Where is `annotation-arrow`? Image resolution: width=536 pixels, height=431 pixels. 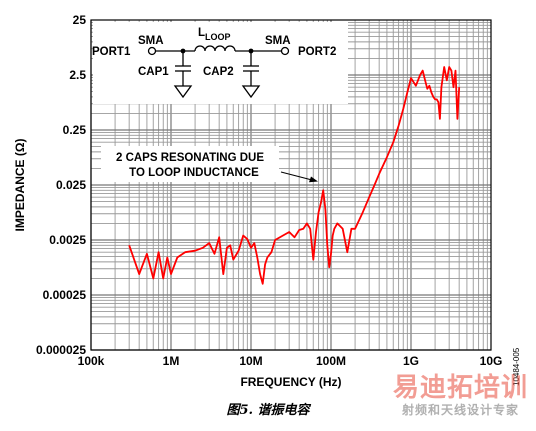 annotation-arrow is located at coordinates (296, 176).